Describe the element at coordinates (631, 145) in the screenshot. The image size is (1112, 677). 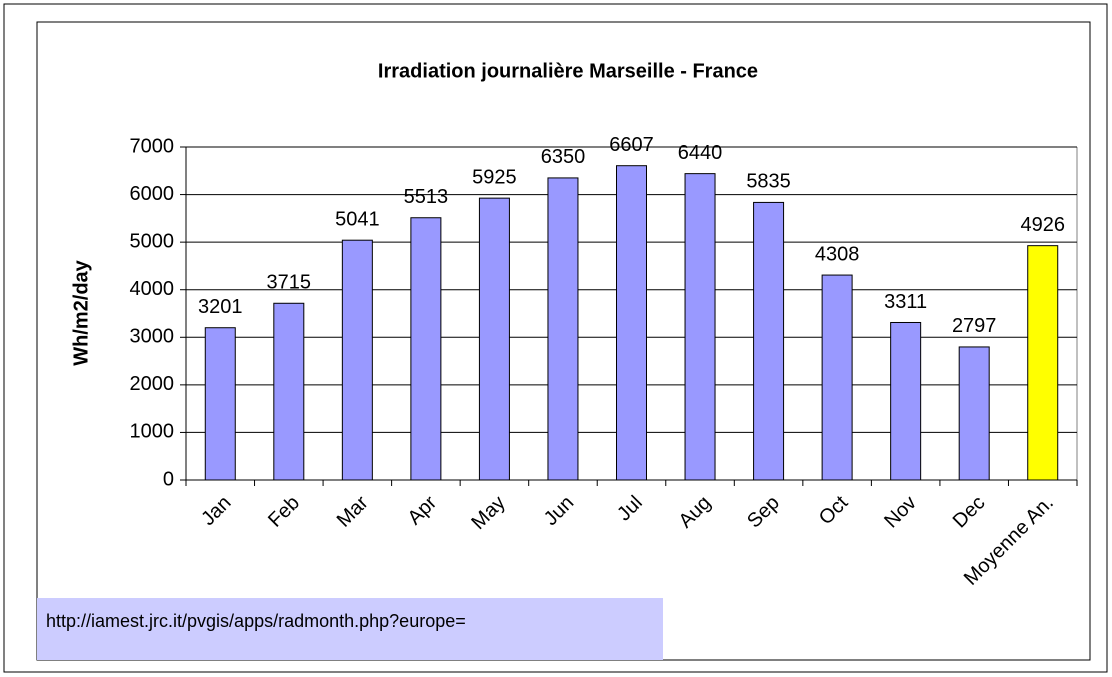
I see `data-label: 6607` at that location.